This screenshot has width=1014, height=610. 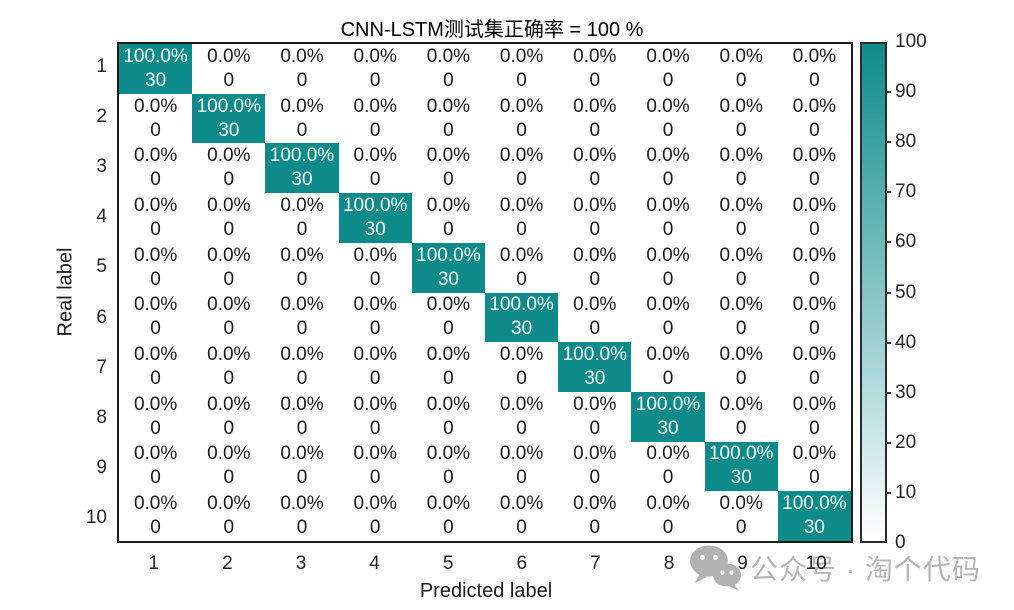 What do you see at coordinates (595, 267) in the screenshot?
I see `matrix-cell-r5c7: 0.0% 0` at bounding box center [595, 267].